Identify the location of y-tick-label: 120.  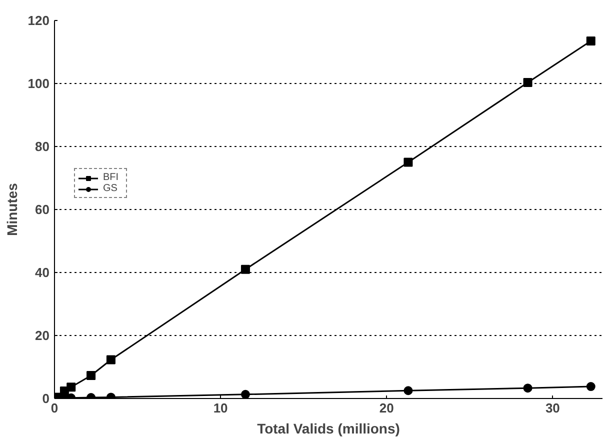
(39, 20).